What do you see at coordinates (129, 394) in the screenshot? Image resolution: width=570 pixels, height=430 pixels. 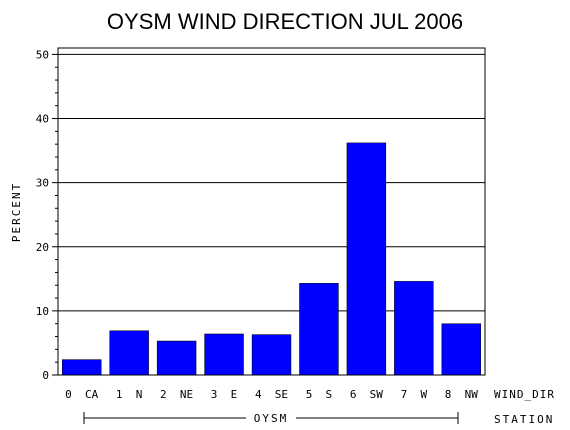 I see `x-tick-label: 1 N` at bounding box center [129, 394].